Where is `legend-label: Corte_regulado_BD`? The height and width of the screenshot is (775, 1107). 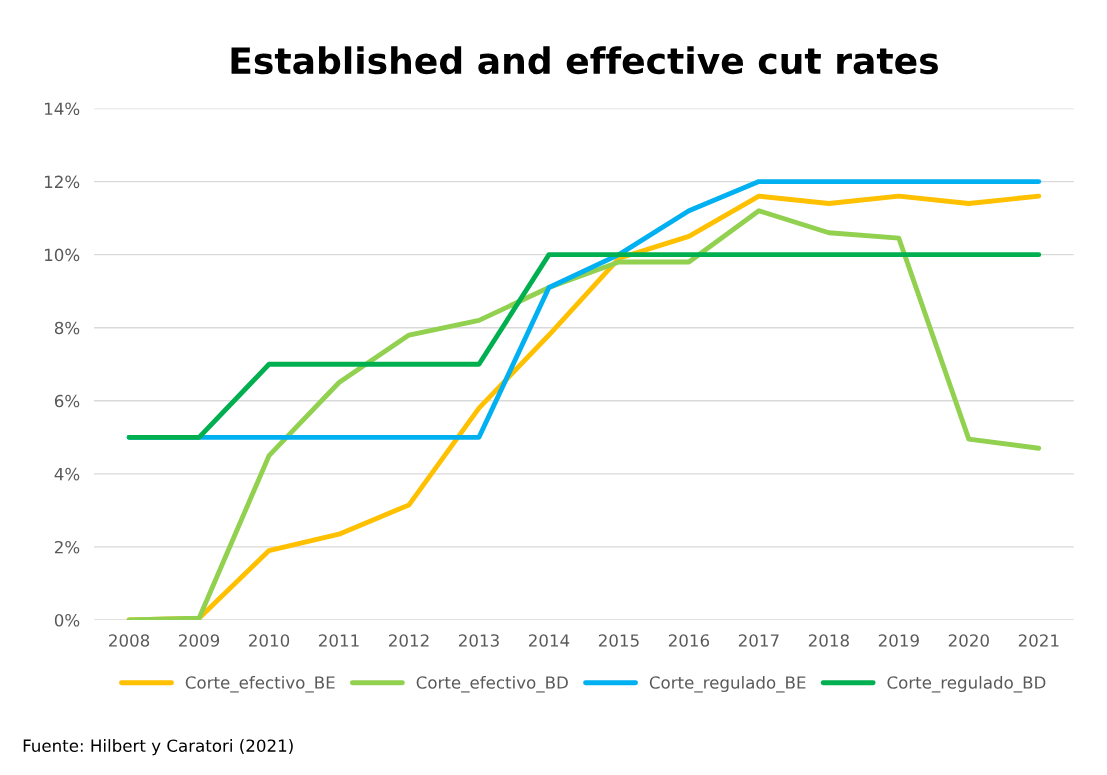
legend-label: Corte_regulado_BD is located at coordinates (966, 684).